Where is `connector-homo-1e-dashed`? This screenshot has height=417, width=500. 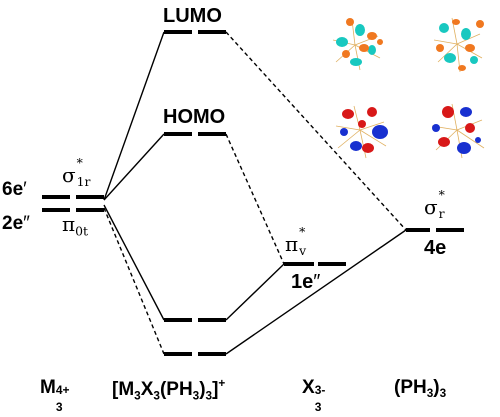 connector-homo-1e-dashed is located at coordinates (255, 199).